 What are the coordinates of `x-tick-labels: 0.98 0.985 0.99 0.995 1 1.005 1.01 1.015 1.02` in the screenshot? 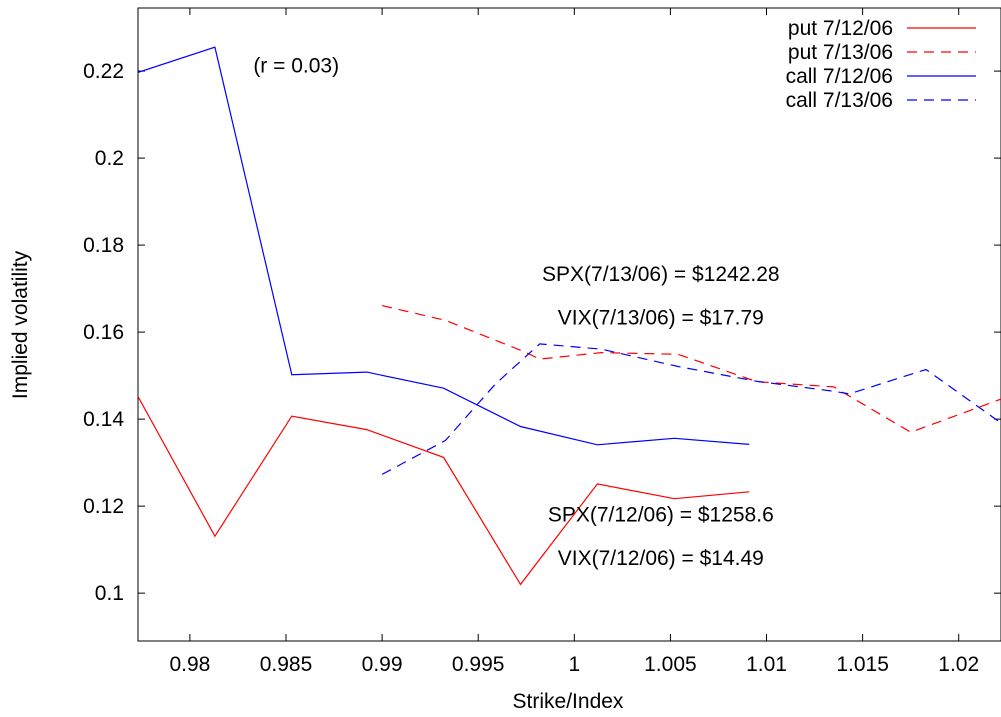 It's located at (574, 664).